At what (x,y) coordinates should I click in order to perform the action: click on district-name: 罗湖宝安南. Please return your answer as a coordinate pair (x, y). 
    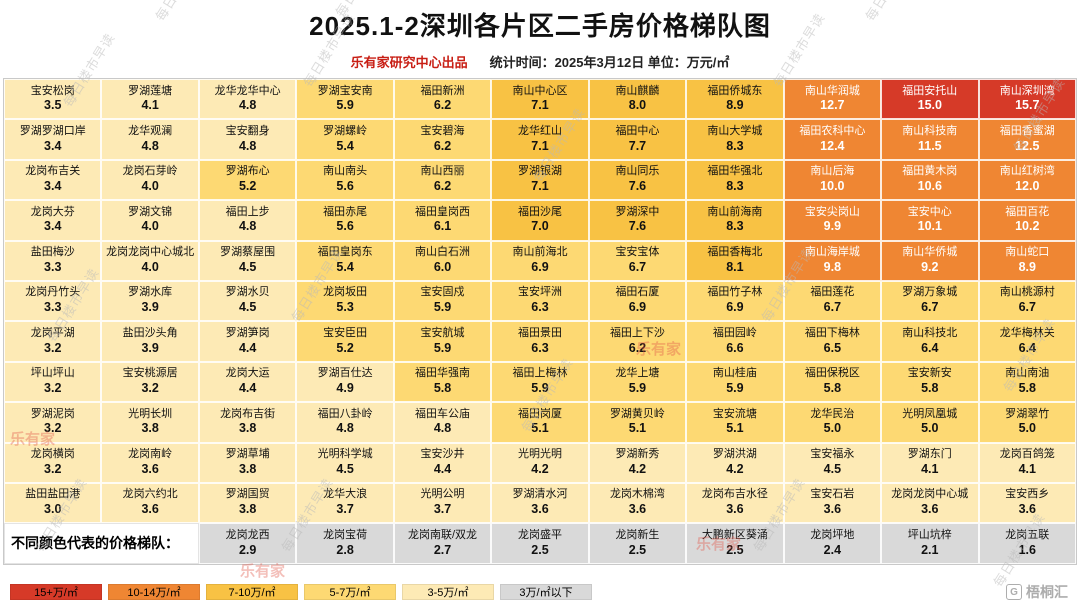
    Looking at the image, I should click on (345, 90).